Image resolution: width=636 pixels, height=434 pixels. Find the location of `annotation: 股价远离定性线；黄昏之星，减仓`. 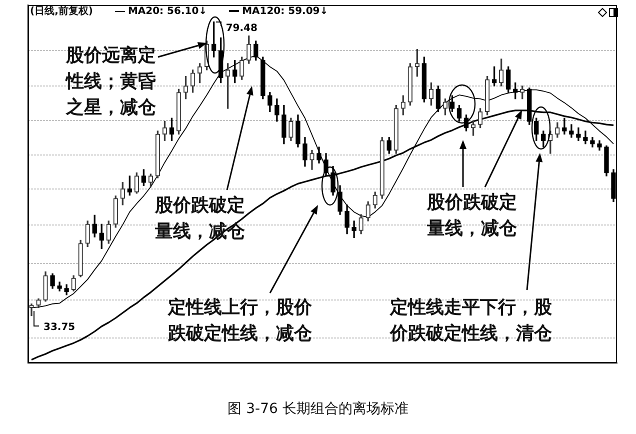

annotation: 股价远离定性线；黄昏之星，减仓 is located at coordinates (111, 82).